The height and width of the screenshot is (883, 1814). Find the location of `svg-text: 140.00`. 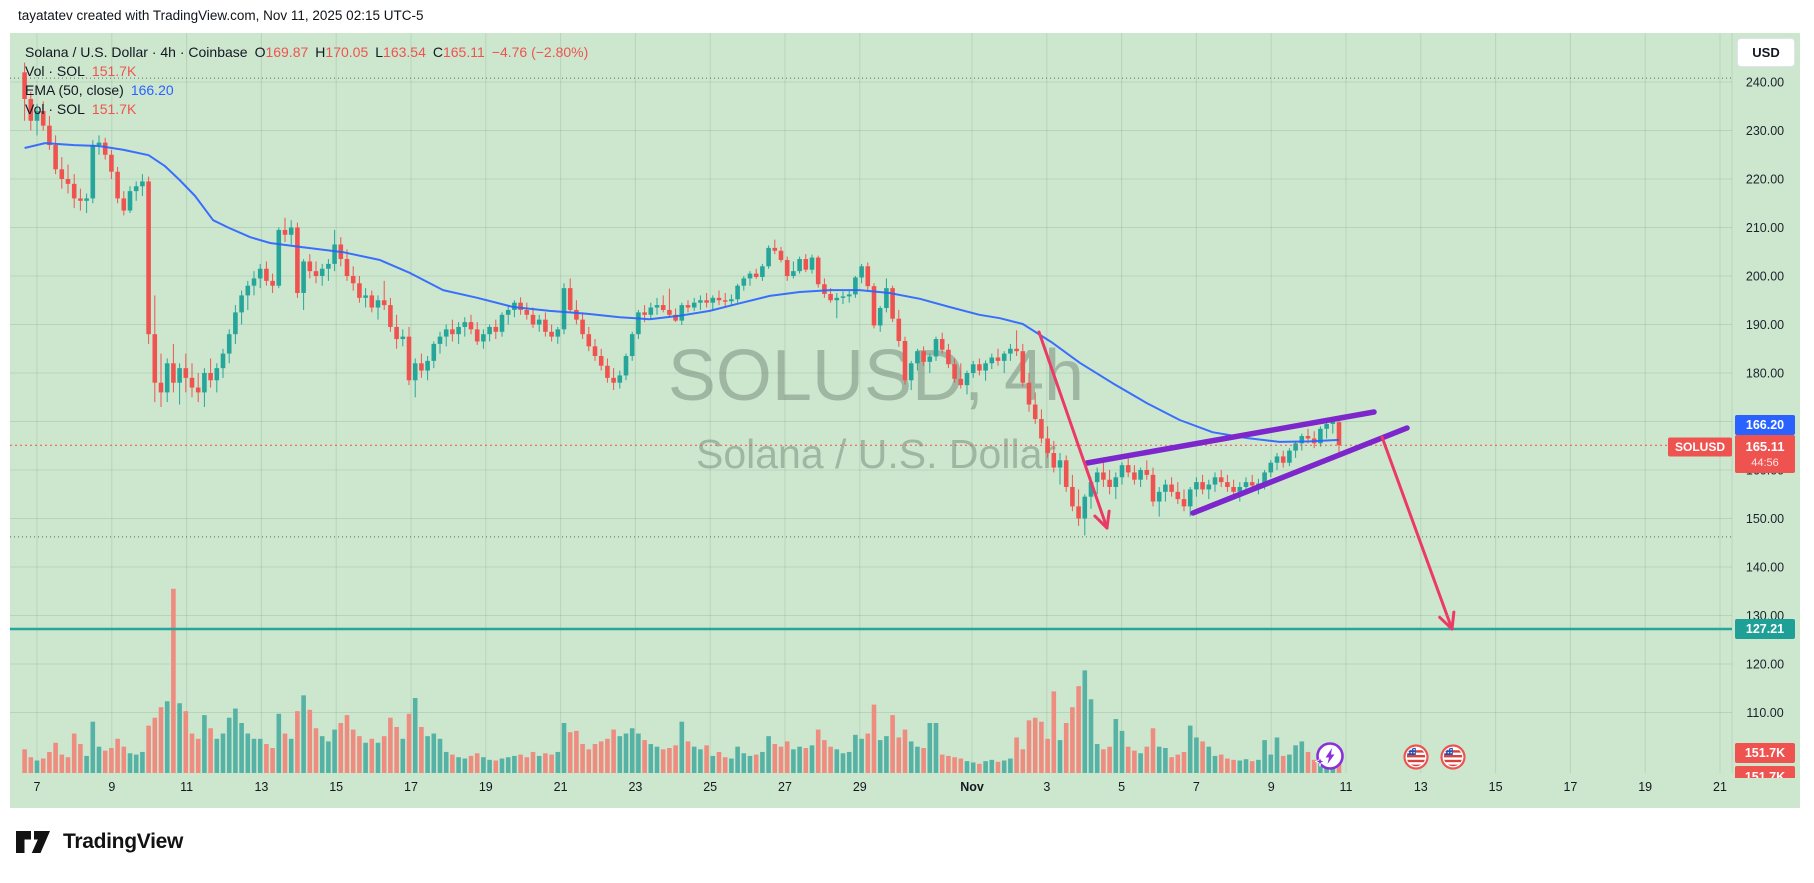

svg-text: 140.00 is located at coordinates (1765, 568).